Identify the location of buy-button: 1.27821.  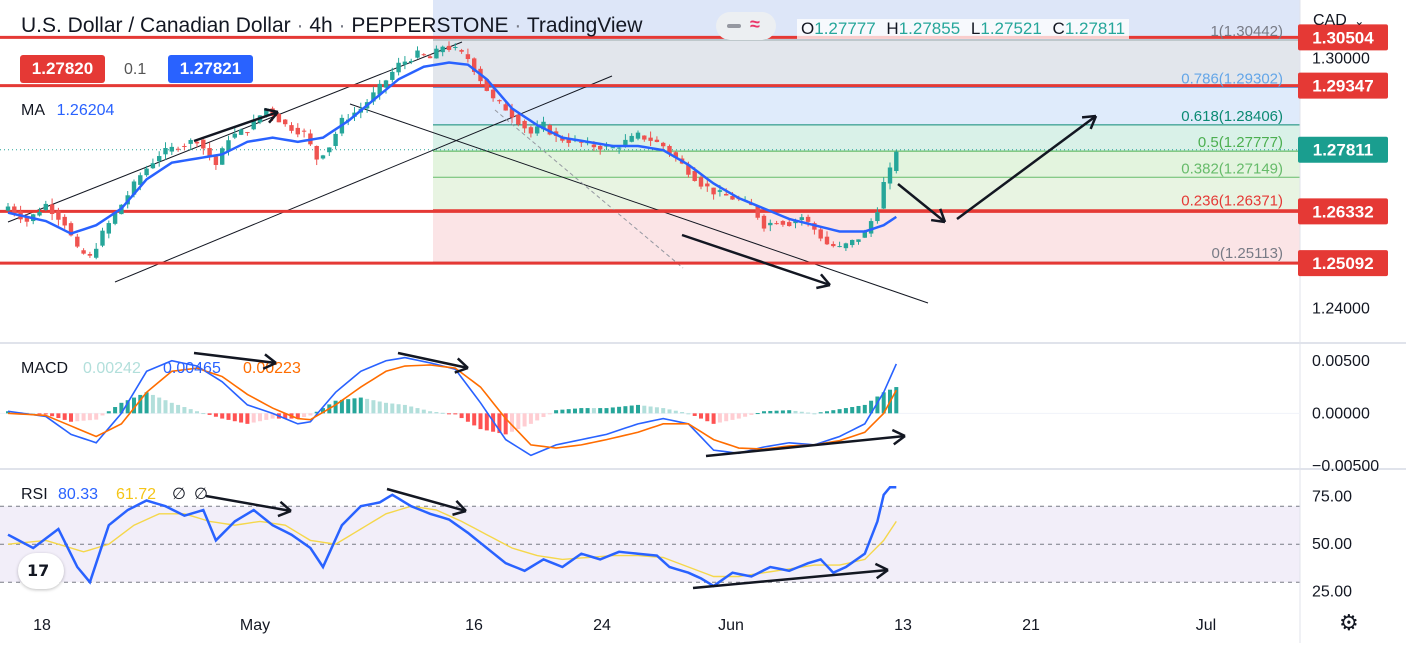
(210, 69).